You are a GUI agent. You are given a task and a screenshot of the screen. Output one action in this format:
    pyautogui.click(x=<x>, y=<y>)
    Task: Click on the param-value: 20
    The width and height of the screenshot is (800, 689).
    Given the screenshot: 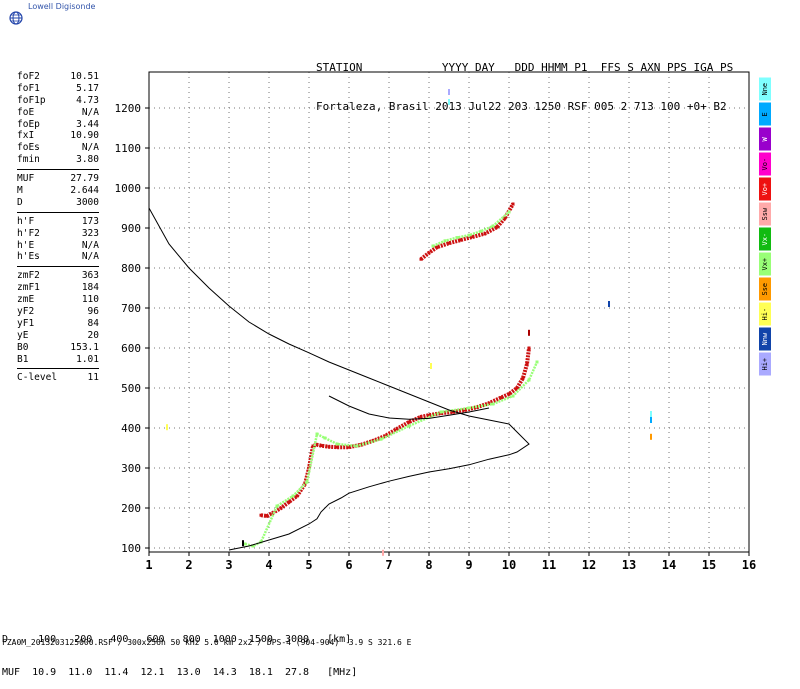 What is the action you would take?
    pyautogui.click(x=93, y=335)
    